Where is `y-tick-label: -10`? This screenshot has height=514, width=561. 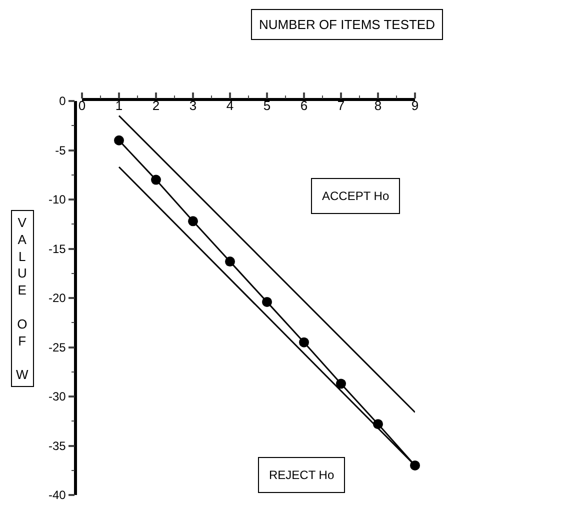 y-tick-label: -10 is located at coordinates (57, 199).